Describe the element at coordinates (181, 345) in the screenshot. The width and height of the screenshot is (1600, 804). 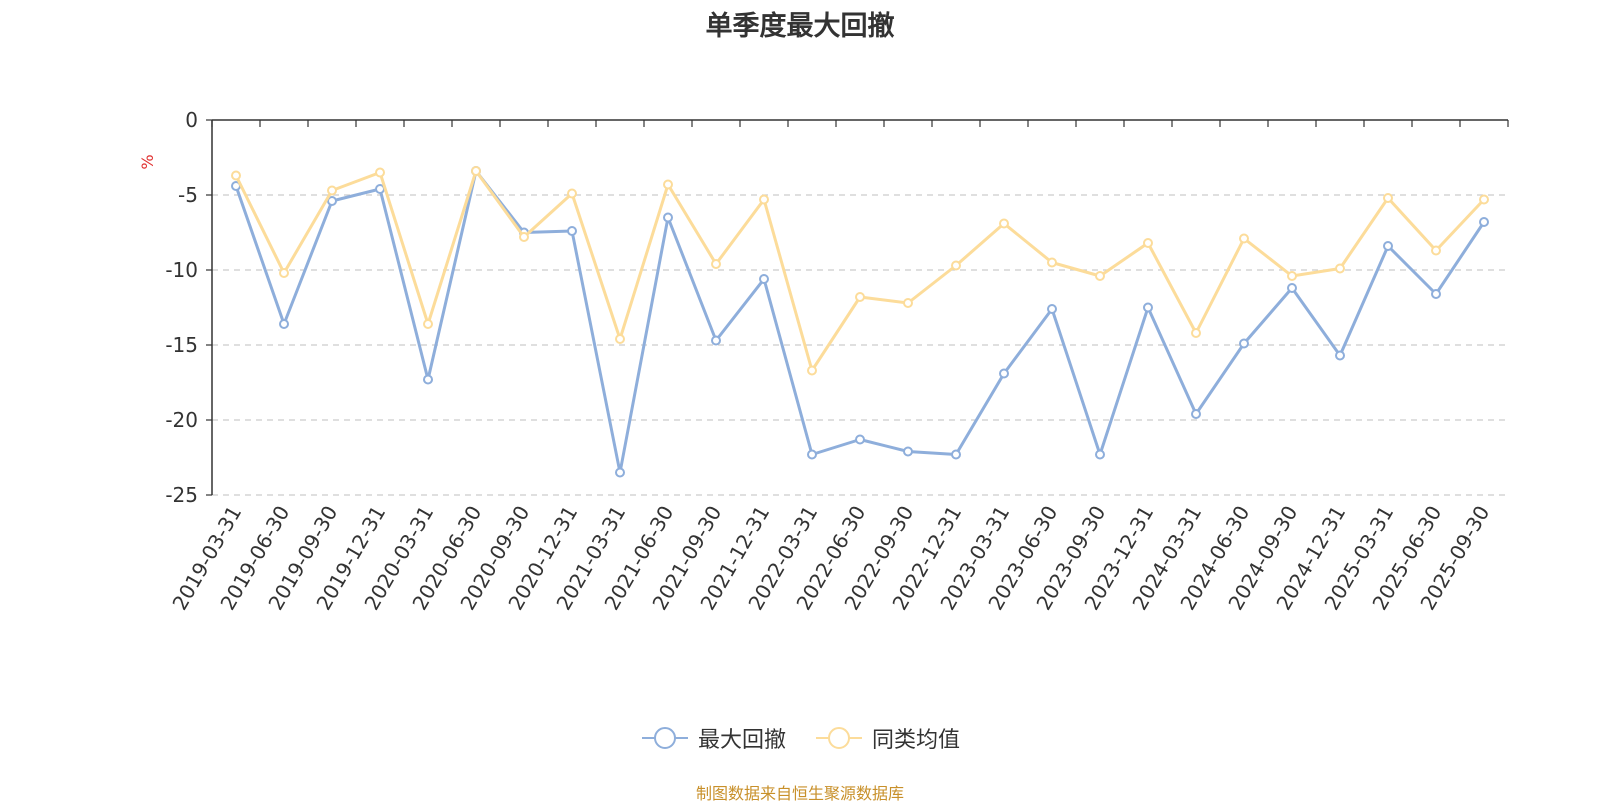
I see `y-tick-label: -15` at that location.